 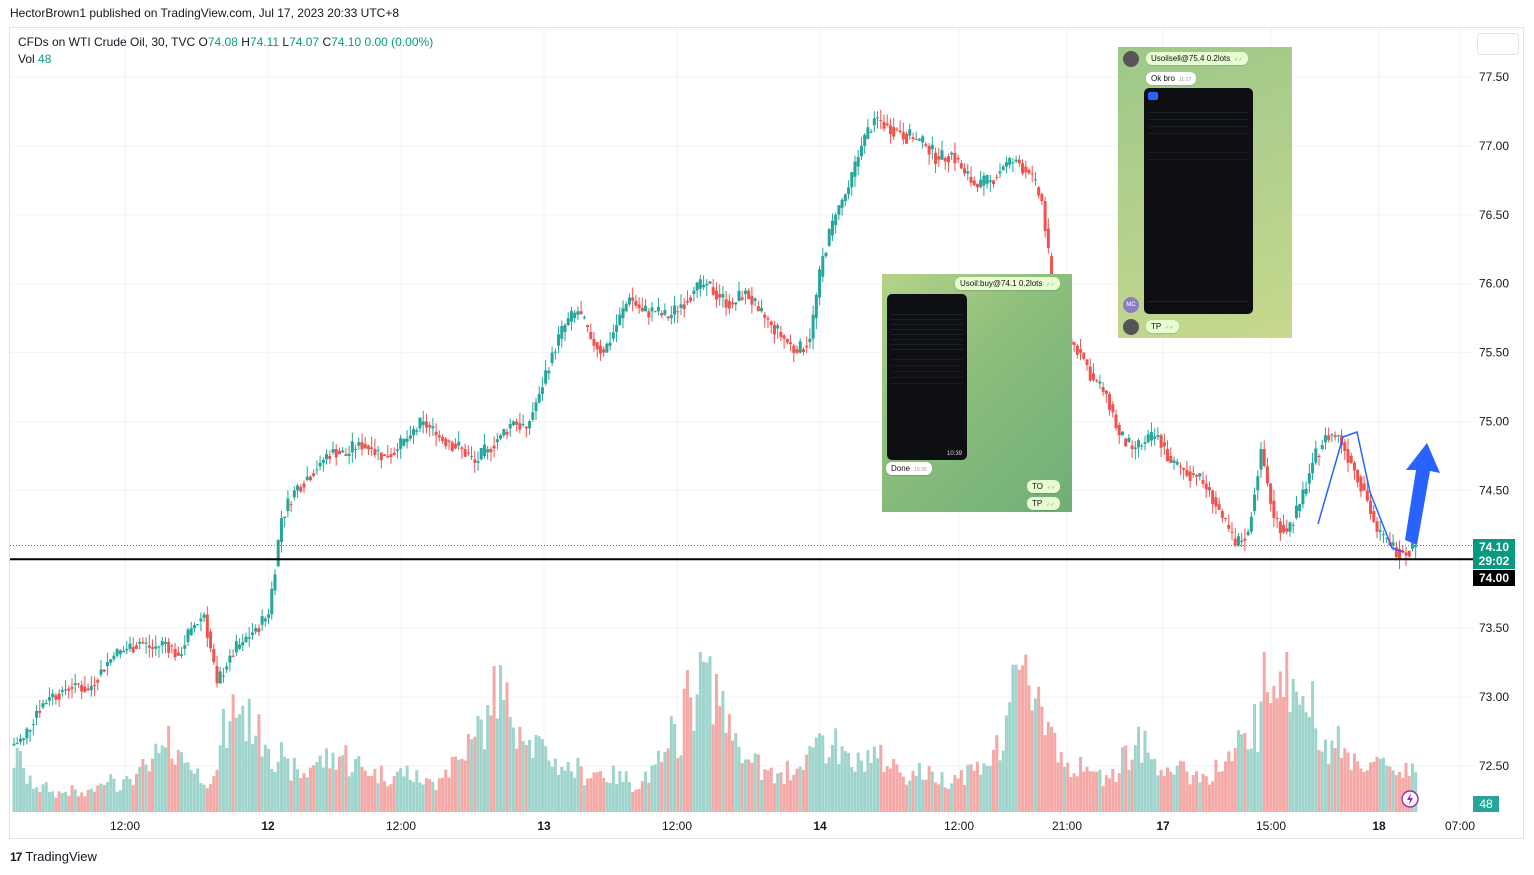 I want to click on symbol-name: CFDs on WTI Crude Oil, 30, TVC, so click(x=107, y=42).